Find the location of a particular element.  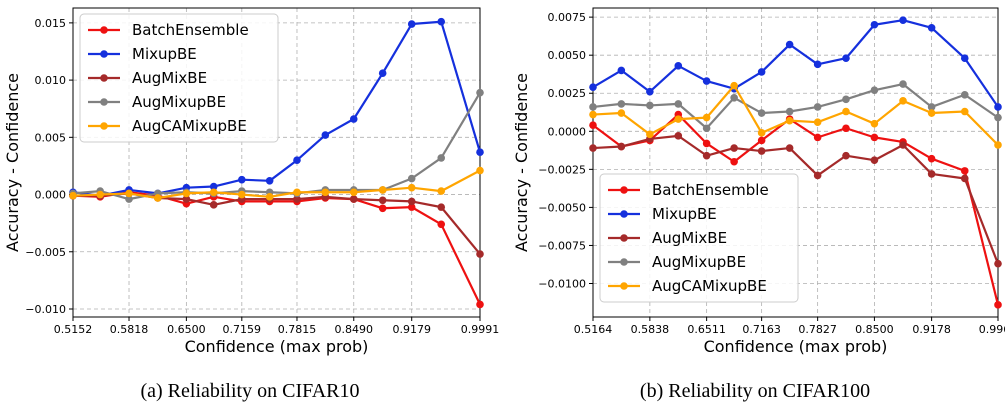

series-line-batchensemble is located at coordinates (276, 248).